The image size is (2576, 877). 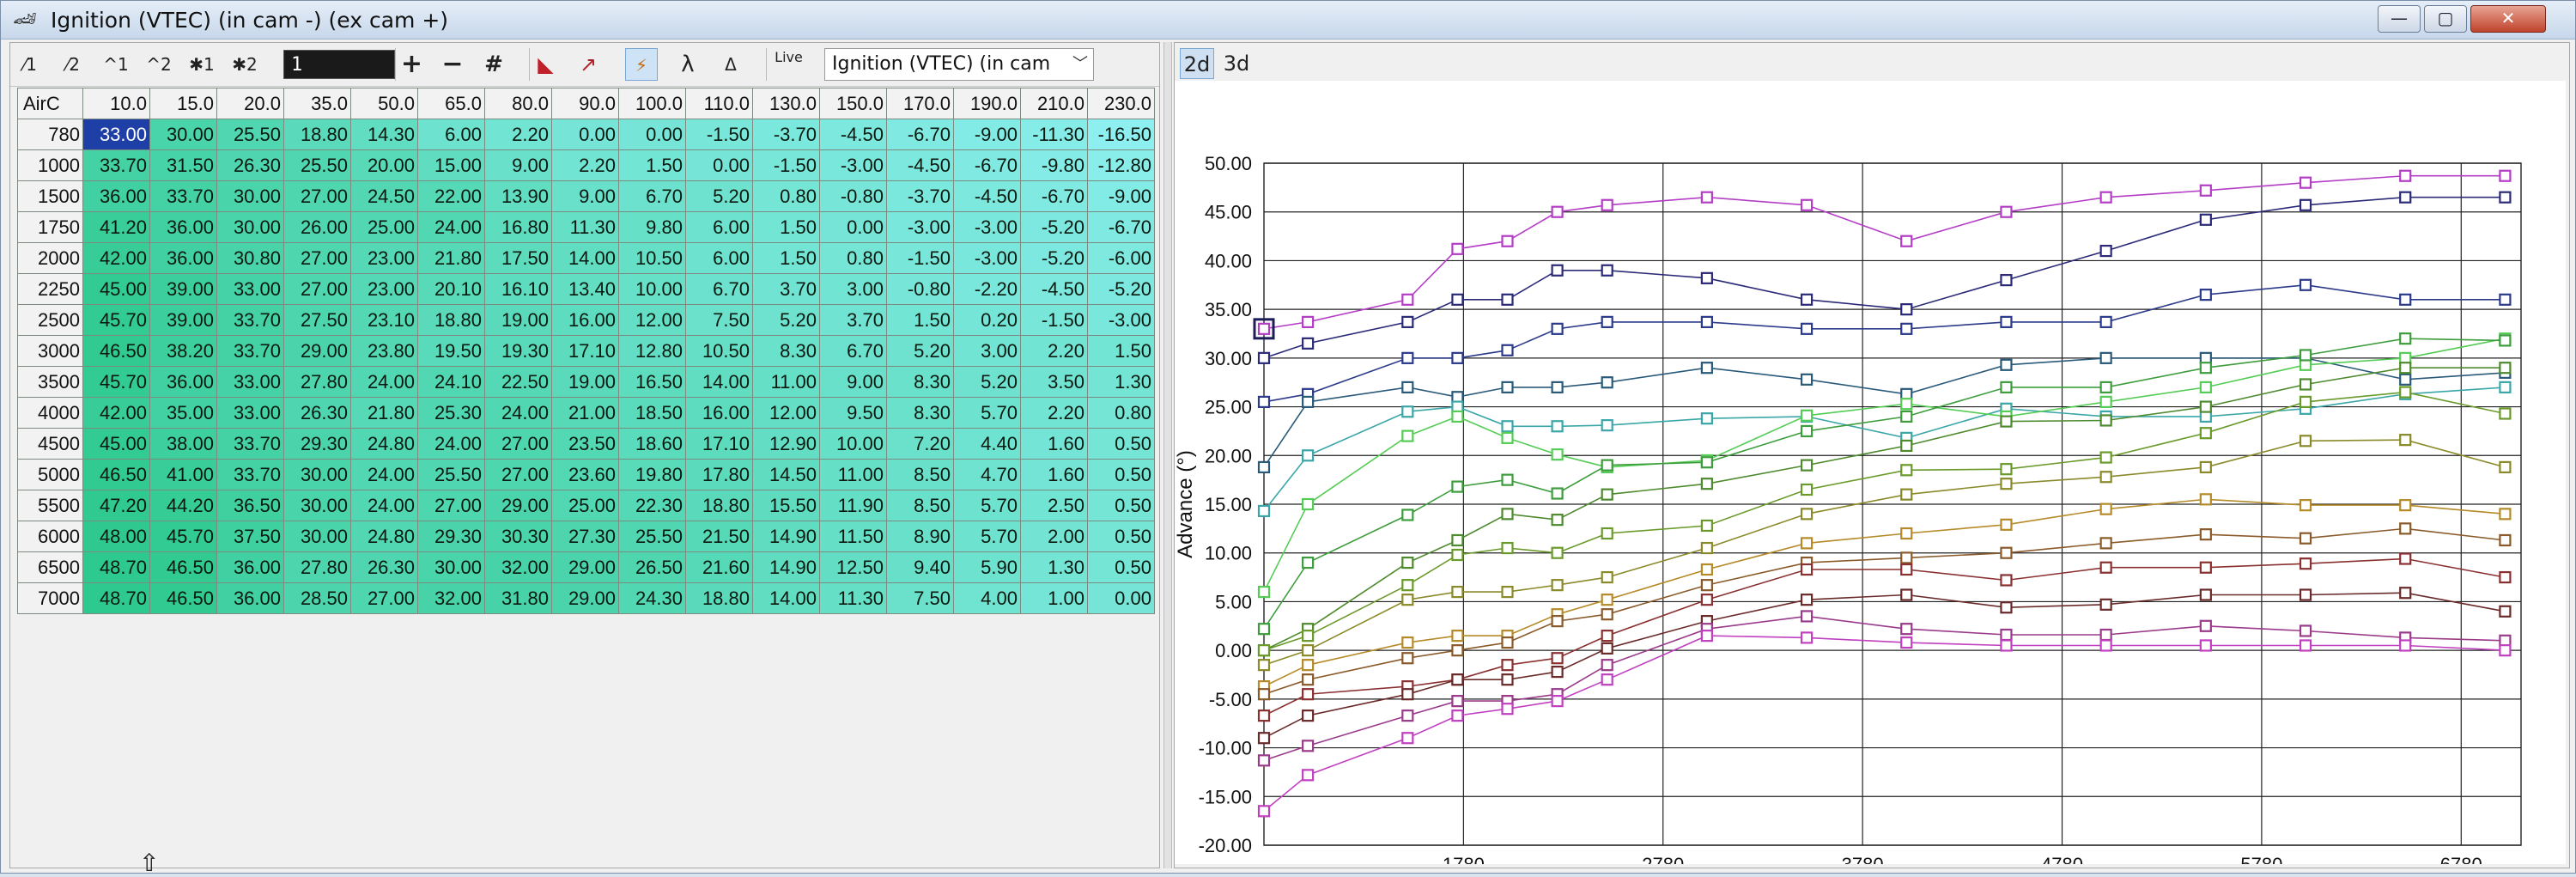 I want to click on table-cell: 25.50, so click(x=451, y=475).